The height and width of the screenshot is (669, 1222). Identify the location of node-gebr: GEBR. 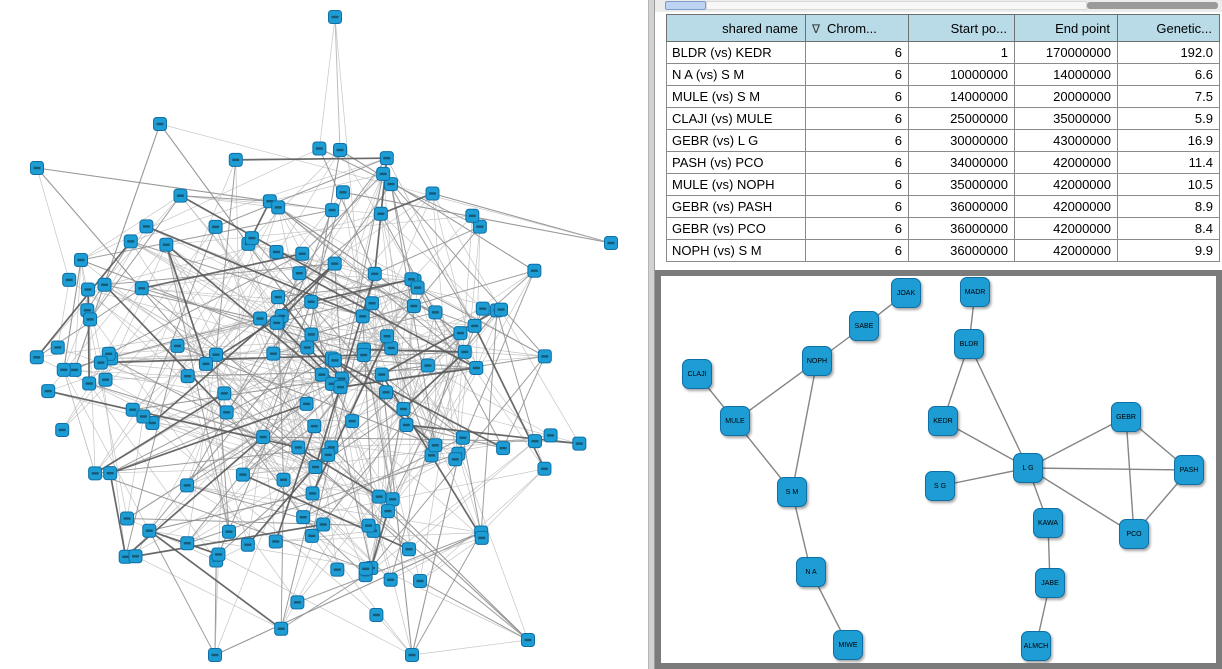
(1126, 417).